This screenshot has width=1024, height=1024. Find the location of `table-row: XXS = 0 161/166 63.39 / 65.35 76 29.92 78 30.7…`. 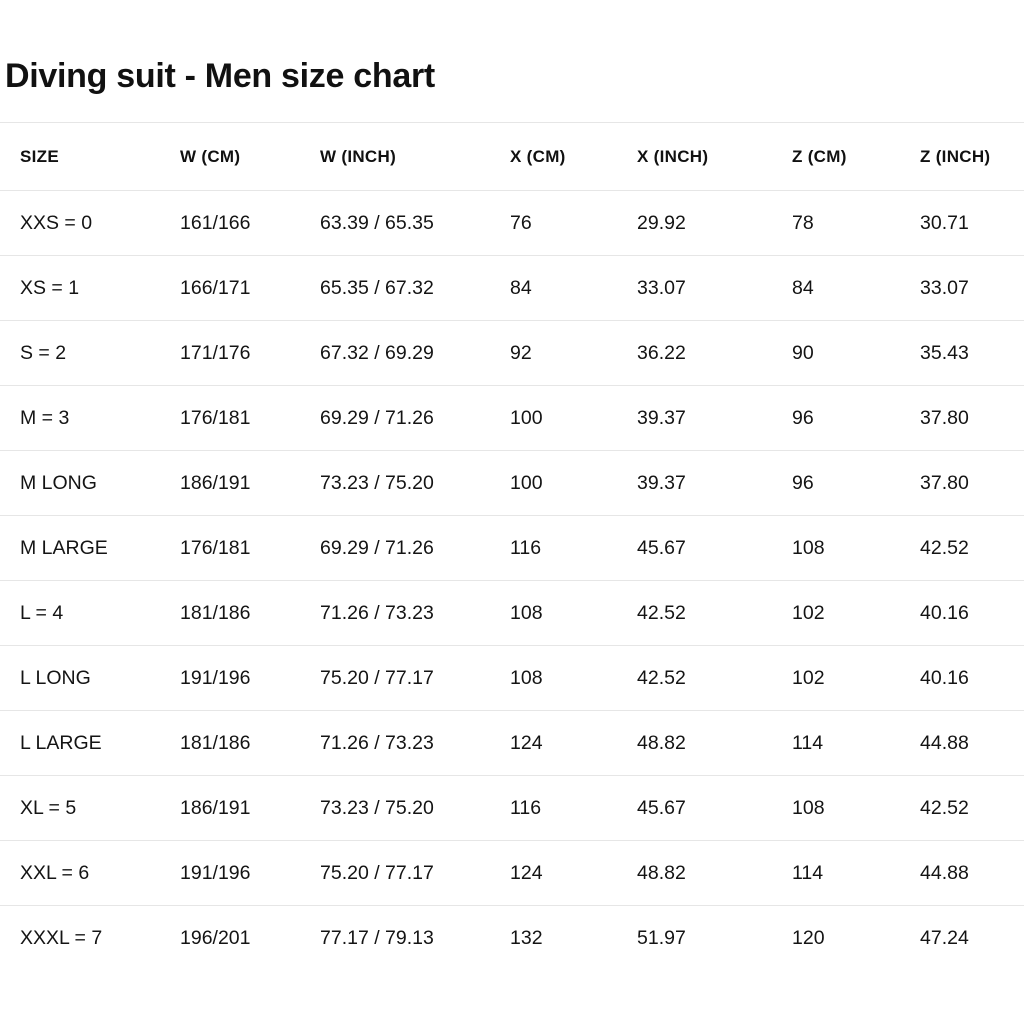

table-row: XXS = 0 161/166 63.39 / 65.35 76 29.92 78 30.7… is located at coordinates (512, 223).